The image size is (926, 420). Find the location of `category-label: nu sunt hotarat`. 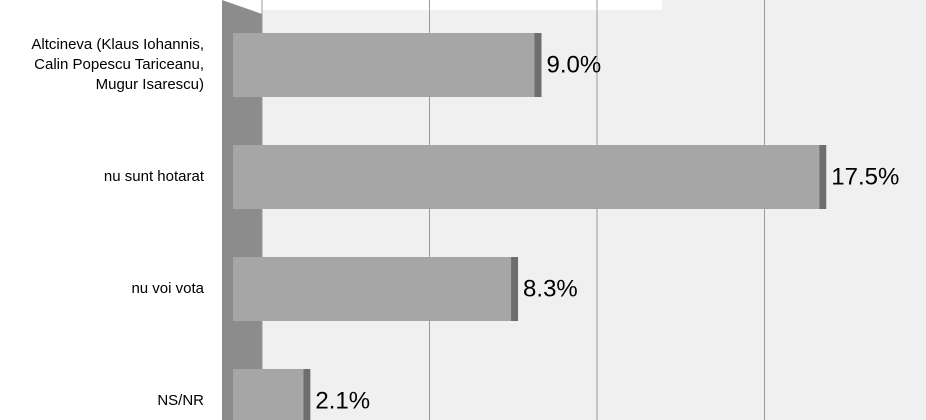

category-label: nu sunt hotarat is located at coordinates (153, 176).